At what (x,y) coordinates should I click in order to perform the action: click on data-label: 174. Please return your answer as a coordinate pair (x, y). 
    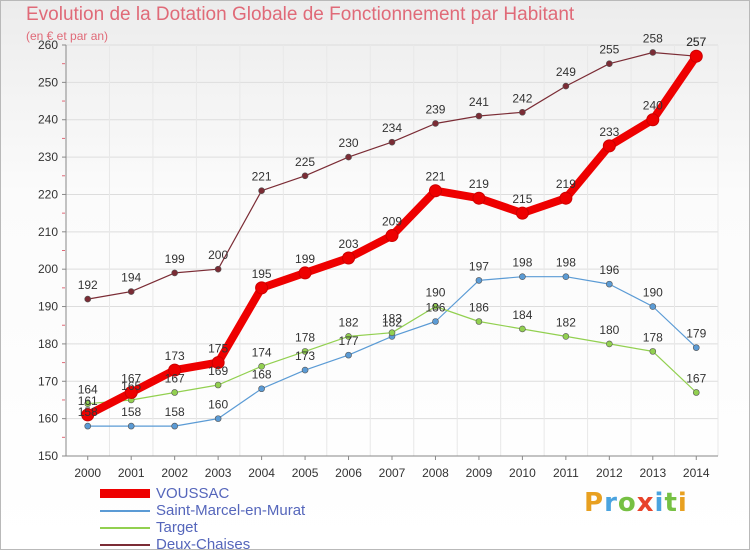
    Looking at the image, I should click on (262, 352).